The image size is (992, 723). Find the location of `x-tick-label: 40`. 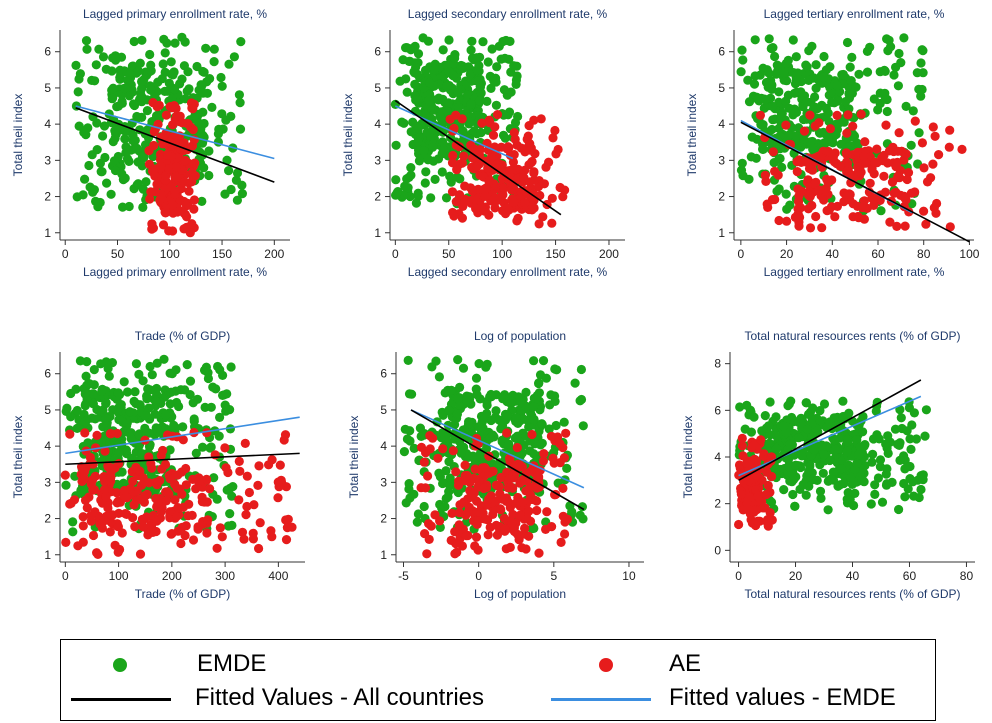

x-tick-label: 40 is located at coordinates (833, 254).